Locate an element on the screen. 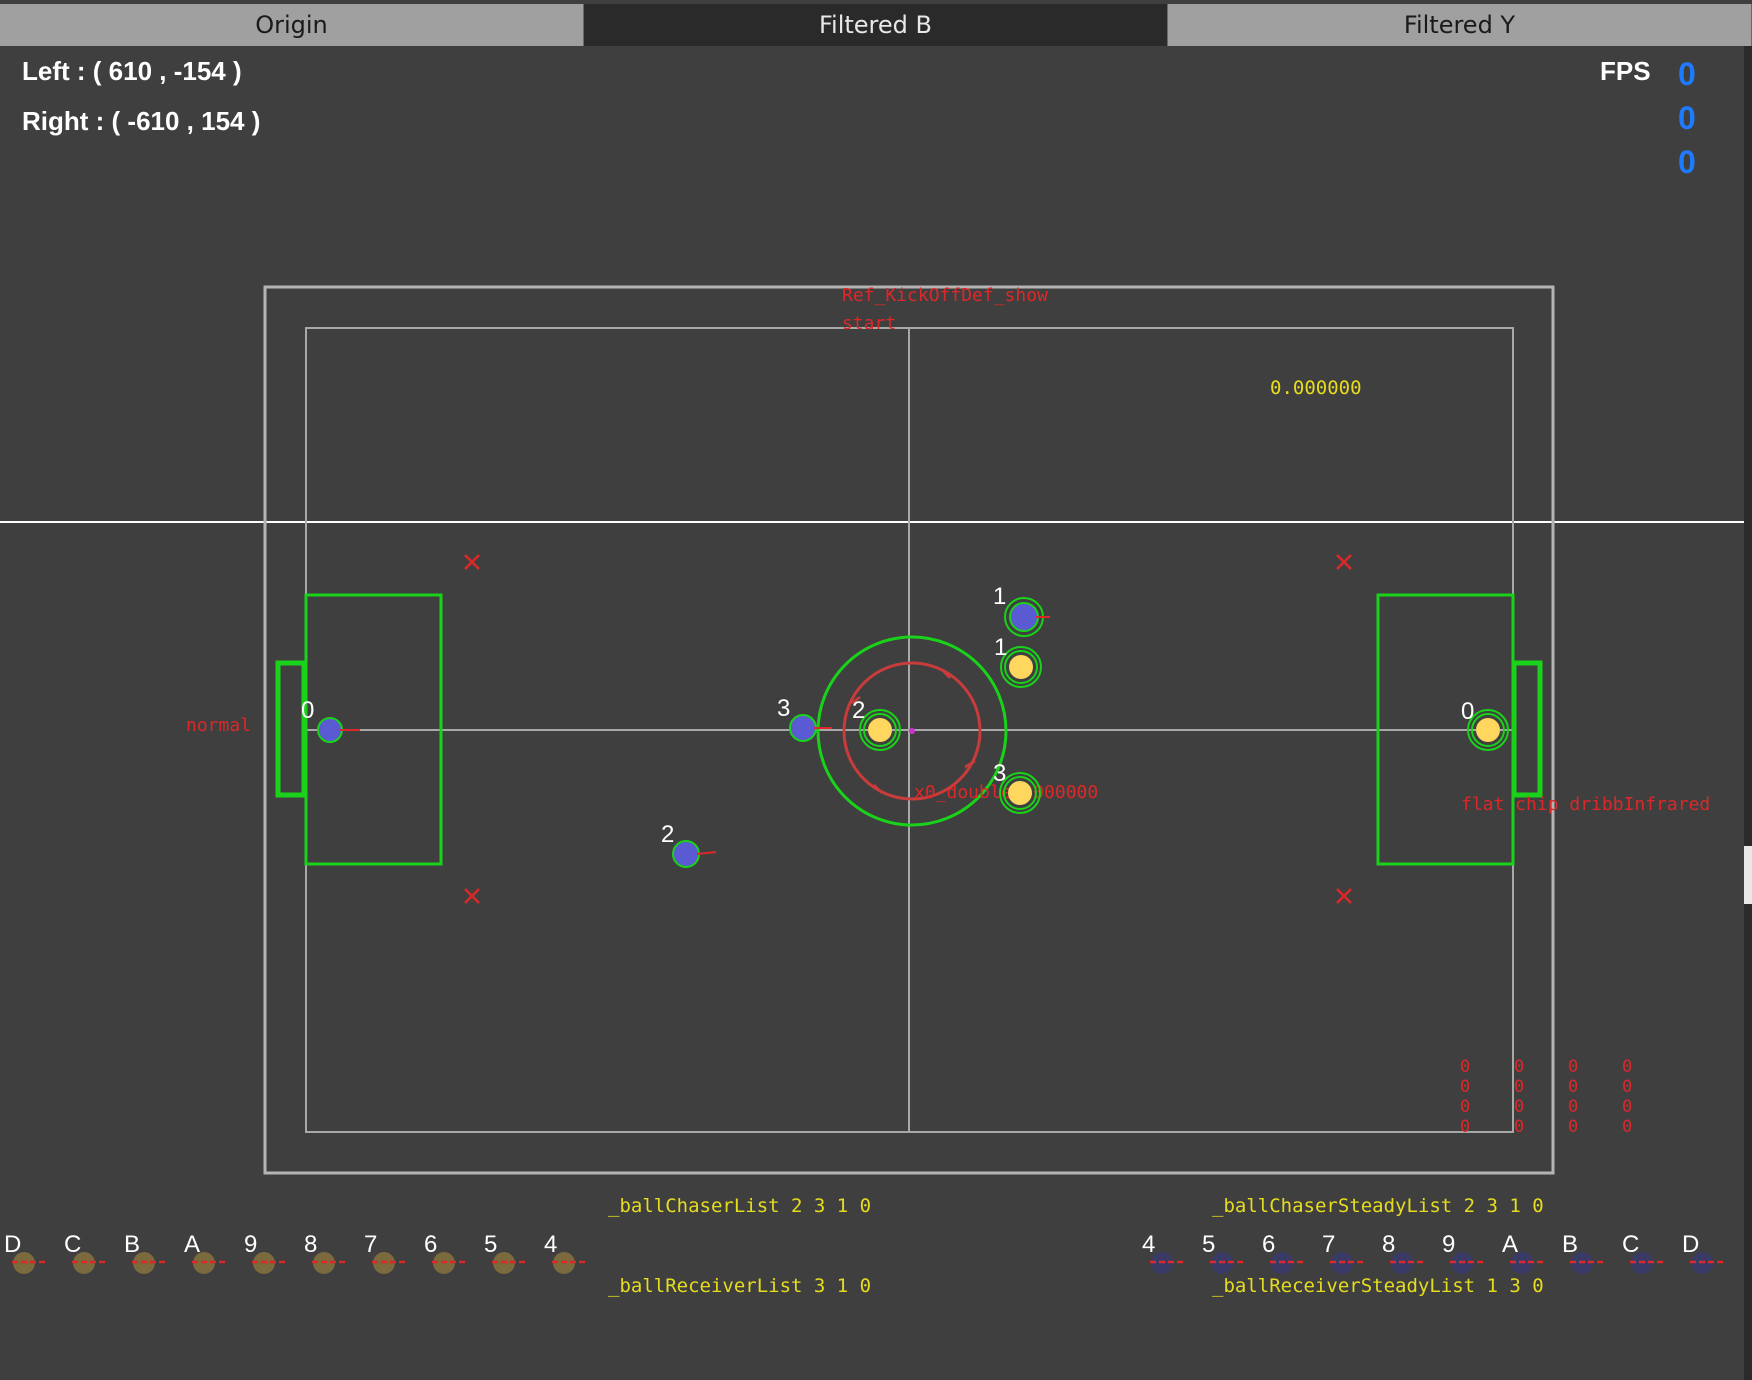  top-value-readout: 0.000000 is located at coordinates (1316, 388).